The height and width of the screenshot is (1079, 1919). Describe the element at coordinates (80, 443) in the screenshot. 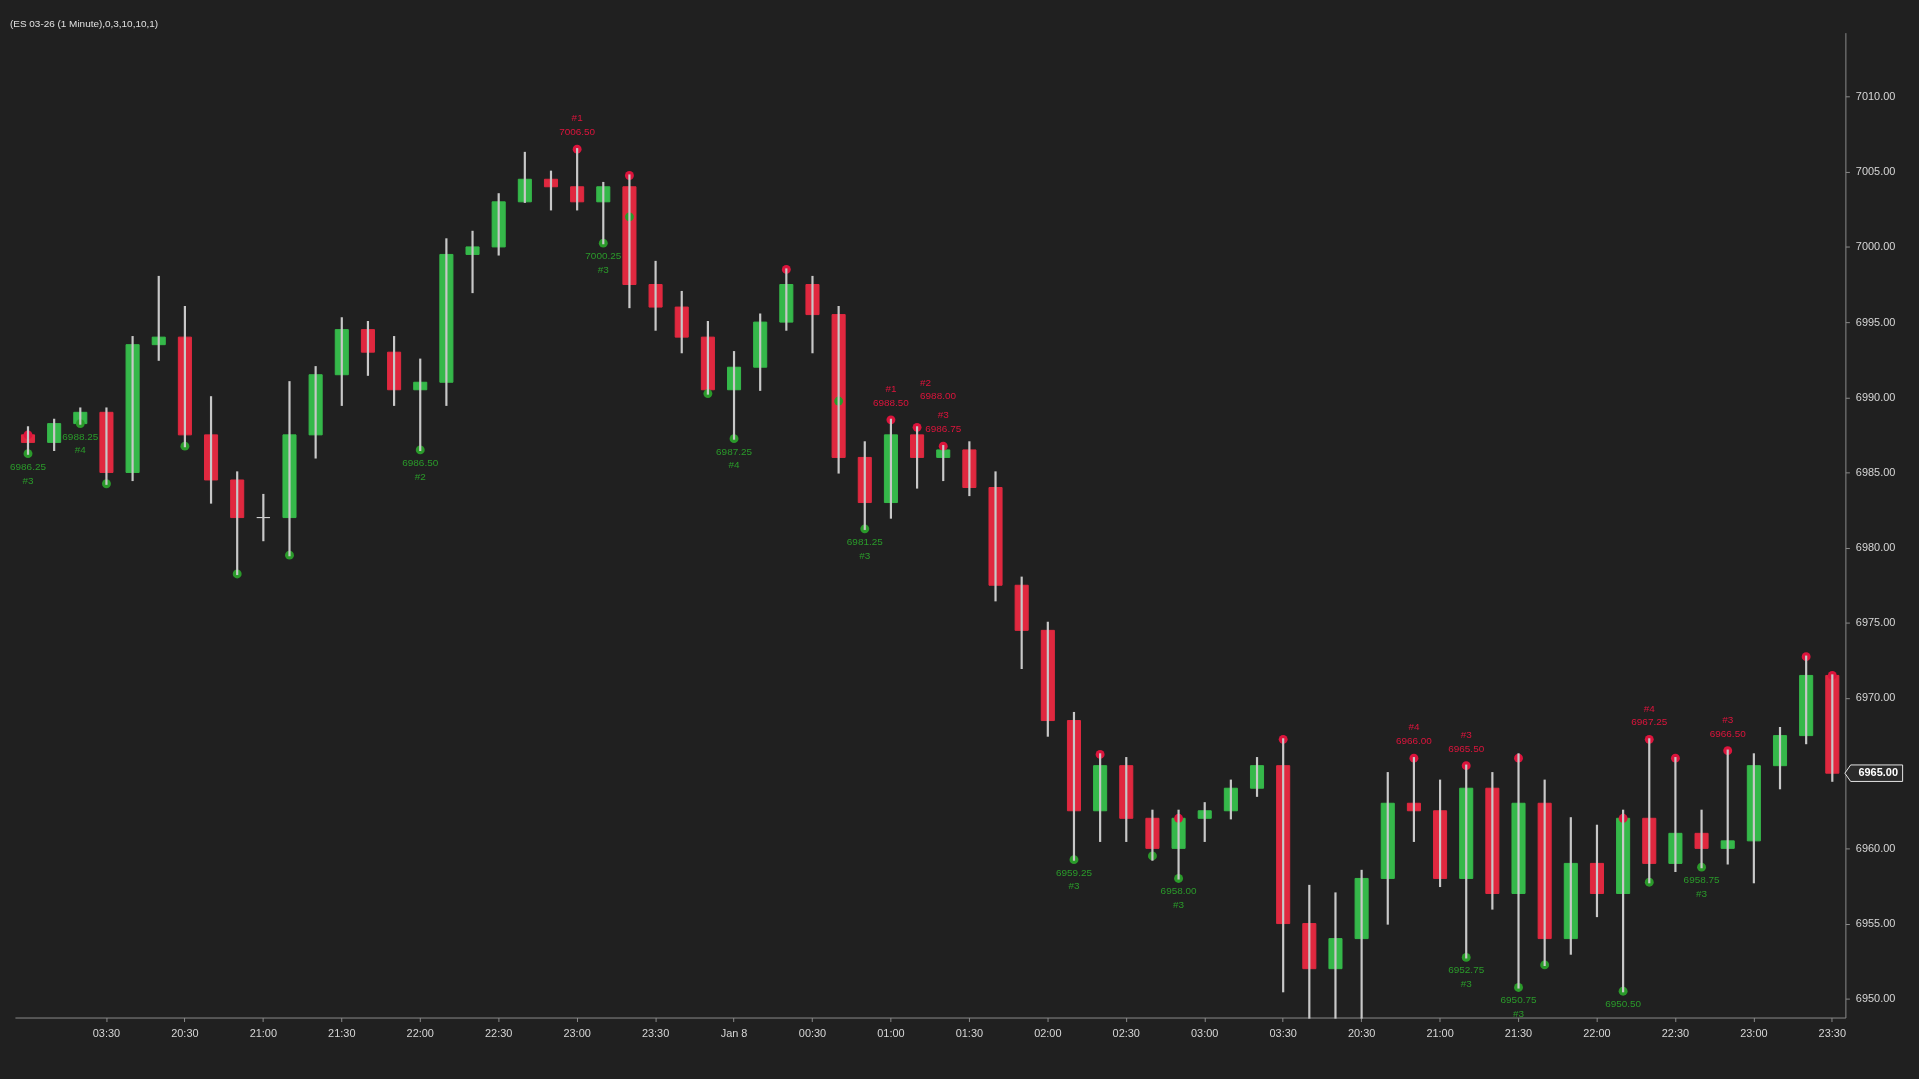

I see `data-label: 6988.25 #4` at that location.